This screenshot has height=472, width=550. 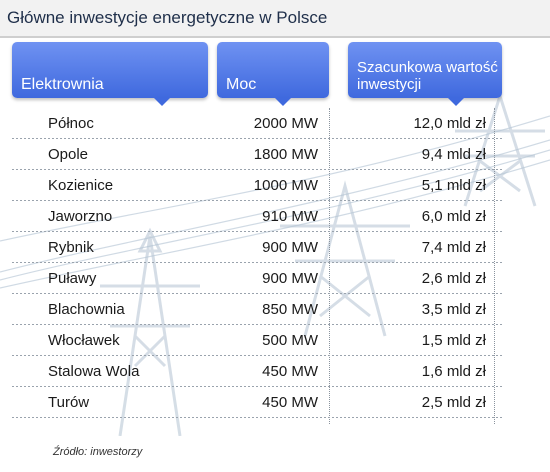 I want to click on header-value-label: Szacunkowa wartość inwestycji, so click(x=427, y=76).